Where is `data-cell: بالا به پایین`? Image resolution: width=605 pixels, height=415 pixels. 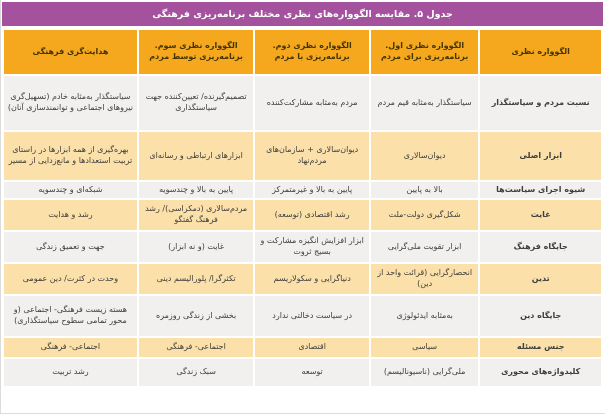
data-cell: بالا به پایین is located at coordinates (424, 190).